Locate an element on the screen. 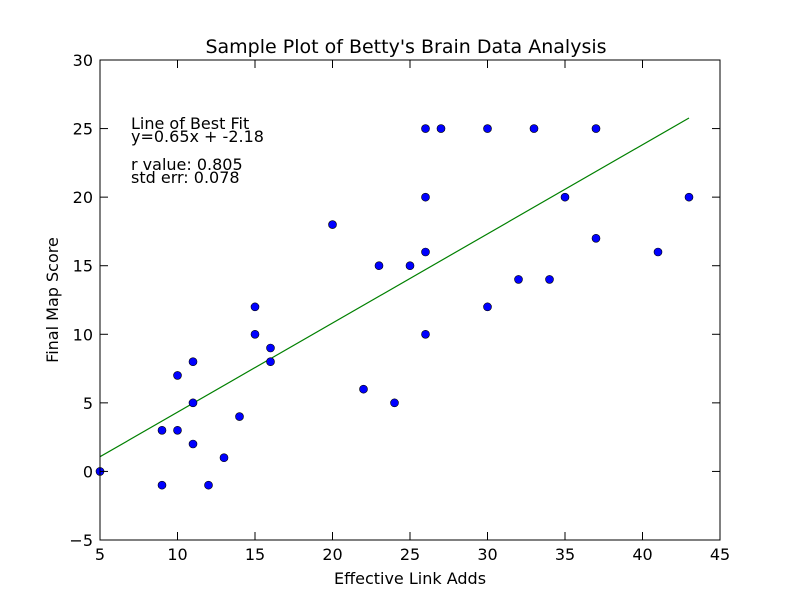 This screenshot has width=800, height=600. x-tick-label: 40 is located at coordinates (642, 554).